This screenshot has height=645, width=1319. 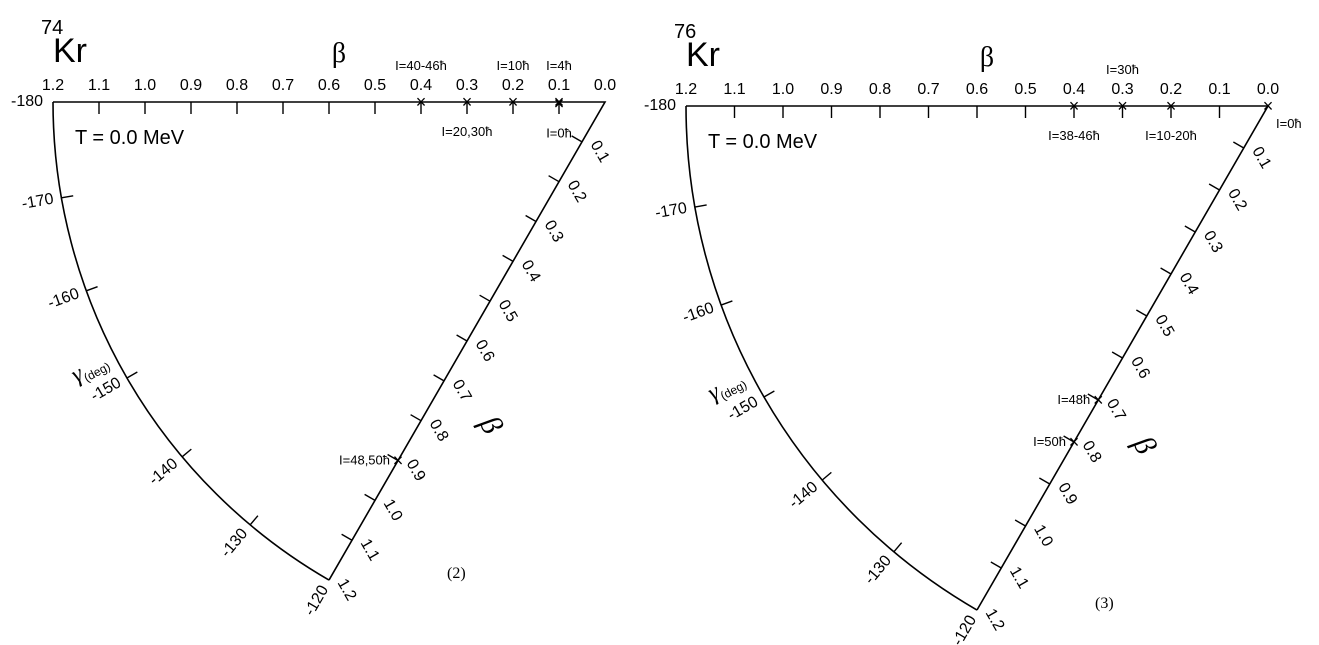 I want to click on data-point-label: I=50ħ, so click(x=1049, y=441).